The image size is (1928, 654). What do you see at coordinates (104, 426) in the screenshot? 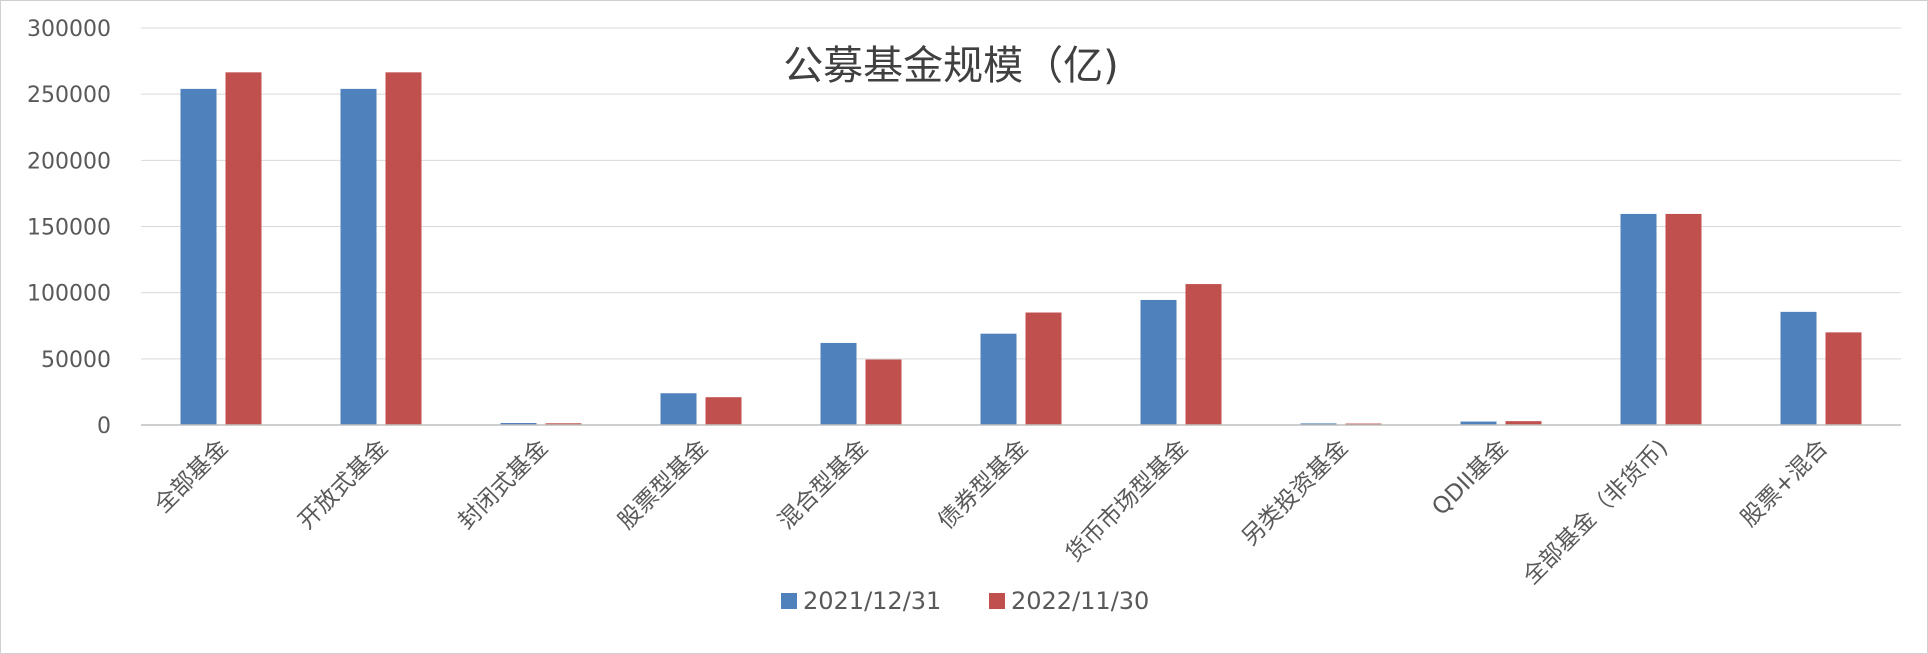
I see `y-tick-label: 0` at bounding box center [104, 426].